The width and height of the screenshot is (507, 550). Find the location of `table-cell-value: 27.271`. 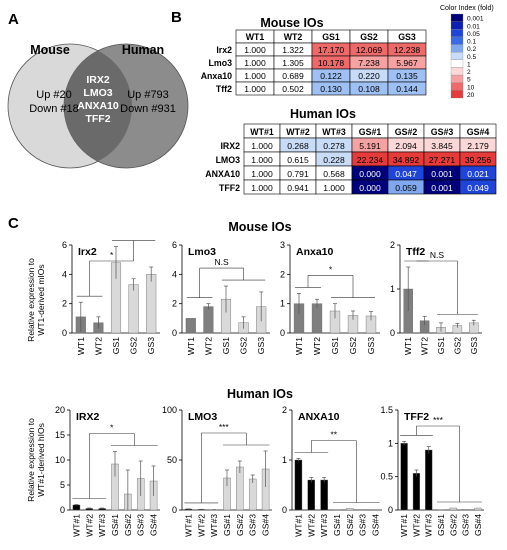

table-cell-value: 27.271 is located at coordinates (442, 160).